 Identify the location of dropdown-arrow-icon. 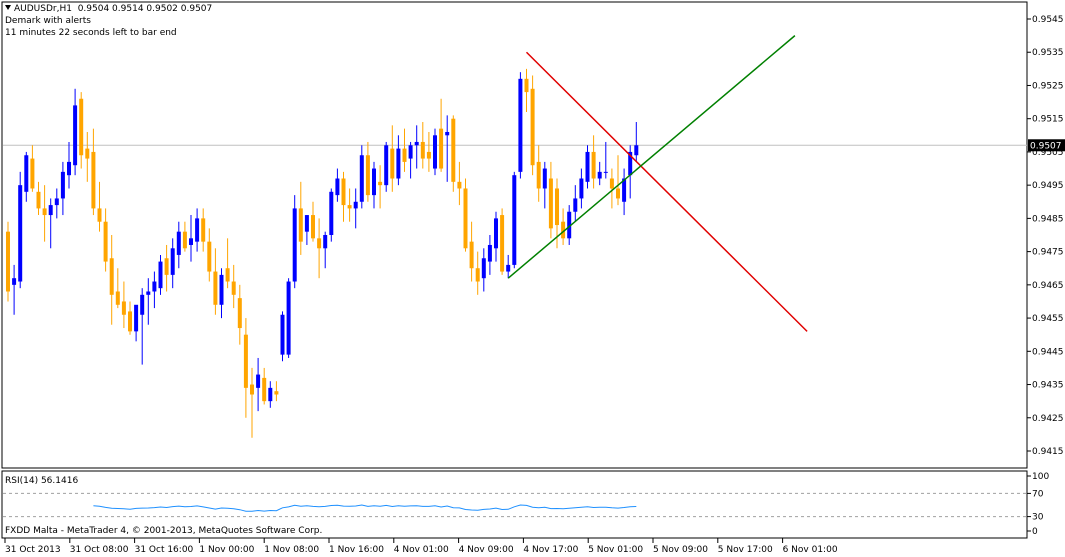
(8, 7).